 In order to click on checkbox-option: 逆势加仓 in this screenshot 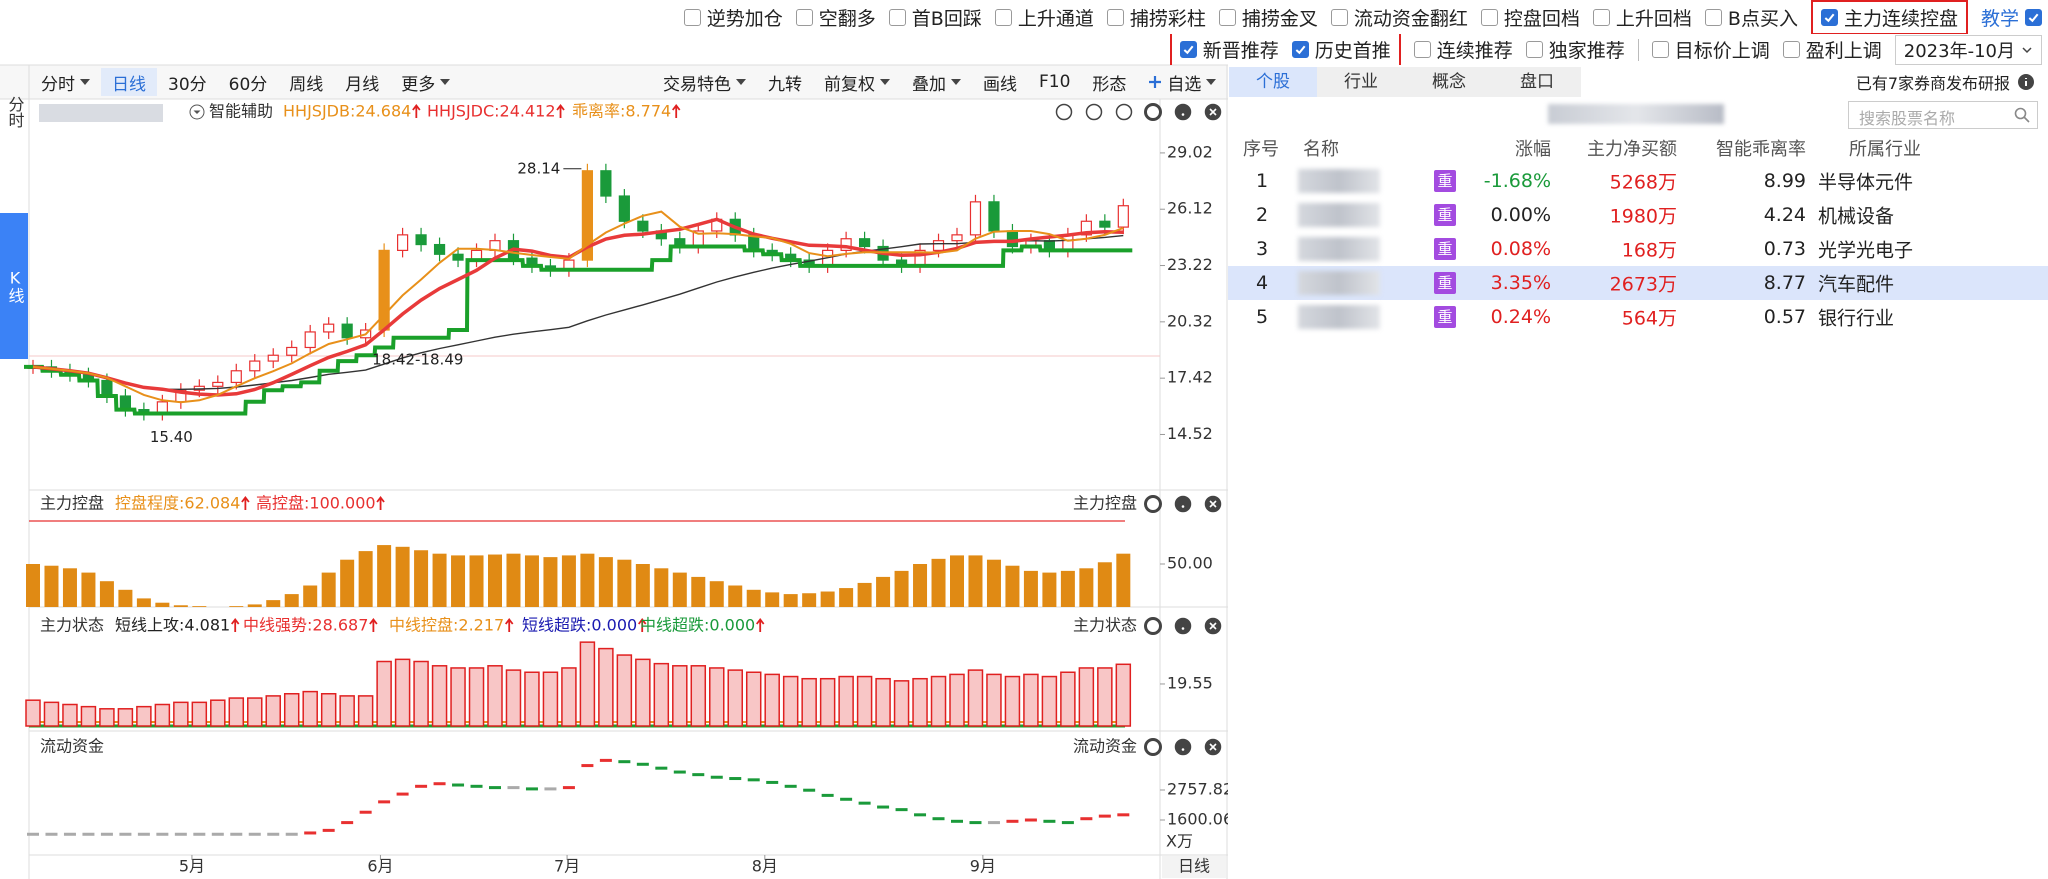, I will do `click(733, 17)`.